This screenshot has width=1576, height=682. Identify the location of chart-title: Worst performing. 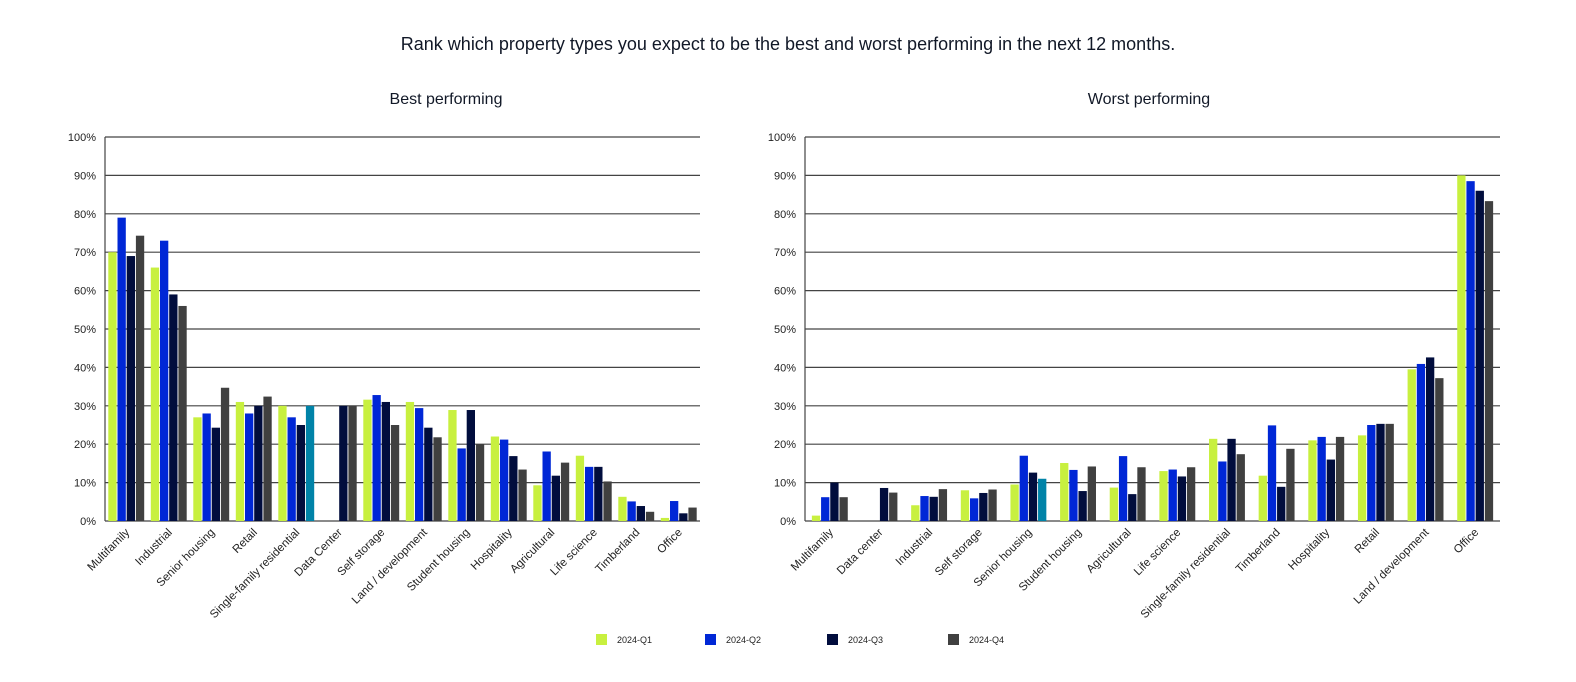
(1149, 99).